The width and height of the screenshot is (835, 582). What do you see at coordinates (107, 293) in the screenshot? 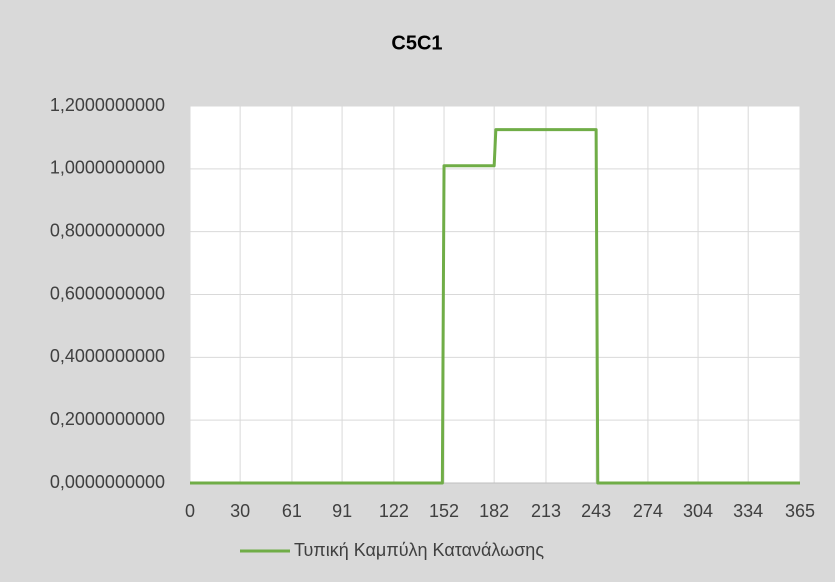
I see `y-tick-label: 0,6000000000` at bounding box center [107, 293].